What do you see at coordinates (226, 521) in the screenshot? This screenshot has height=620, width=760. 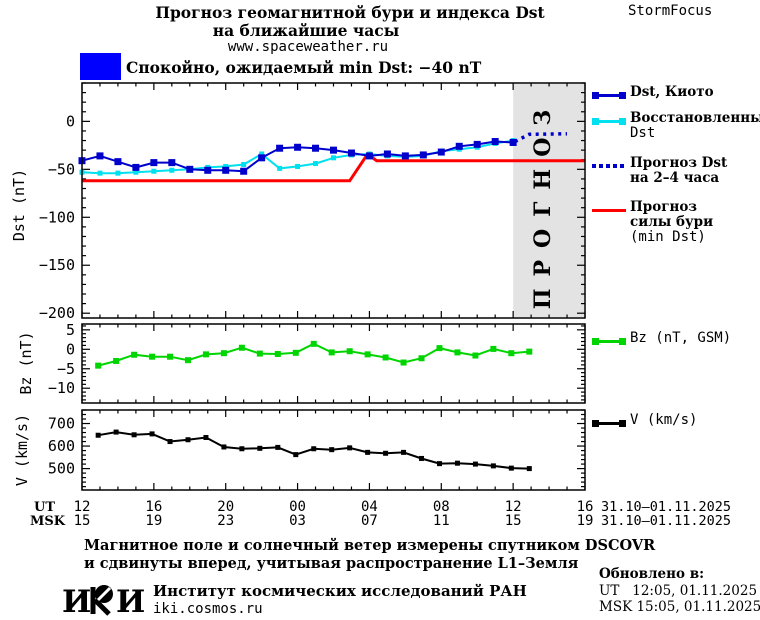 I see `msk-tick-label: 23` at bounding box center [226, 521].